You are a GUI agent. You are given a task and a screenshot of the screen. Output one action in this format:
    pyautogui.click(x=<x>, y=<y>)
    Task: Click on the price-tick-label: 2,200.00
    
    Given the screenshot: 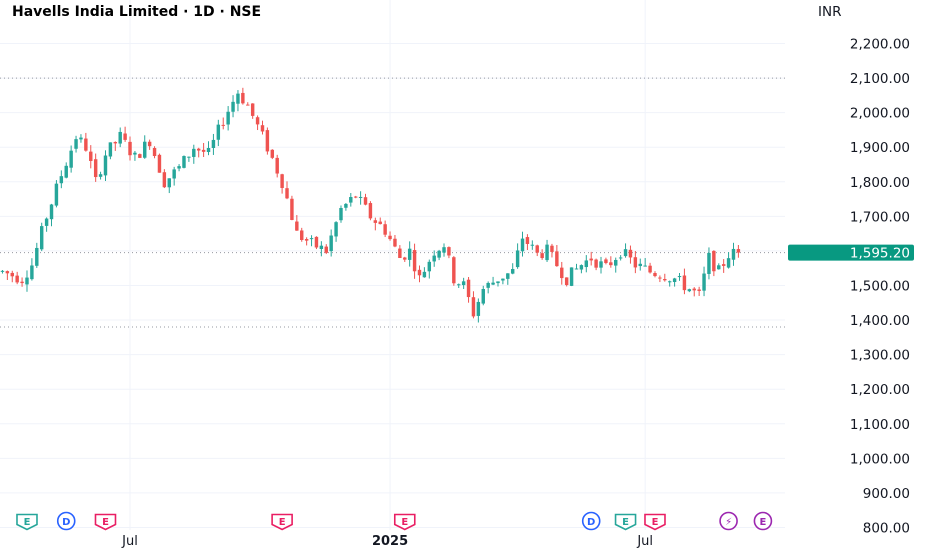 What is the action you would take?
    pyautogui.click(x=880, y=45)
    